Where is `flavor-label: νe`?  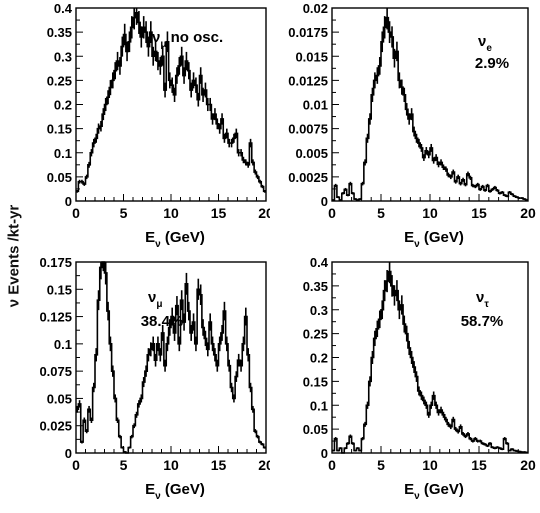 flavor-label: νe is located at coordinates (485, 43).